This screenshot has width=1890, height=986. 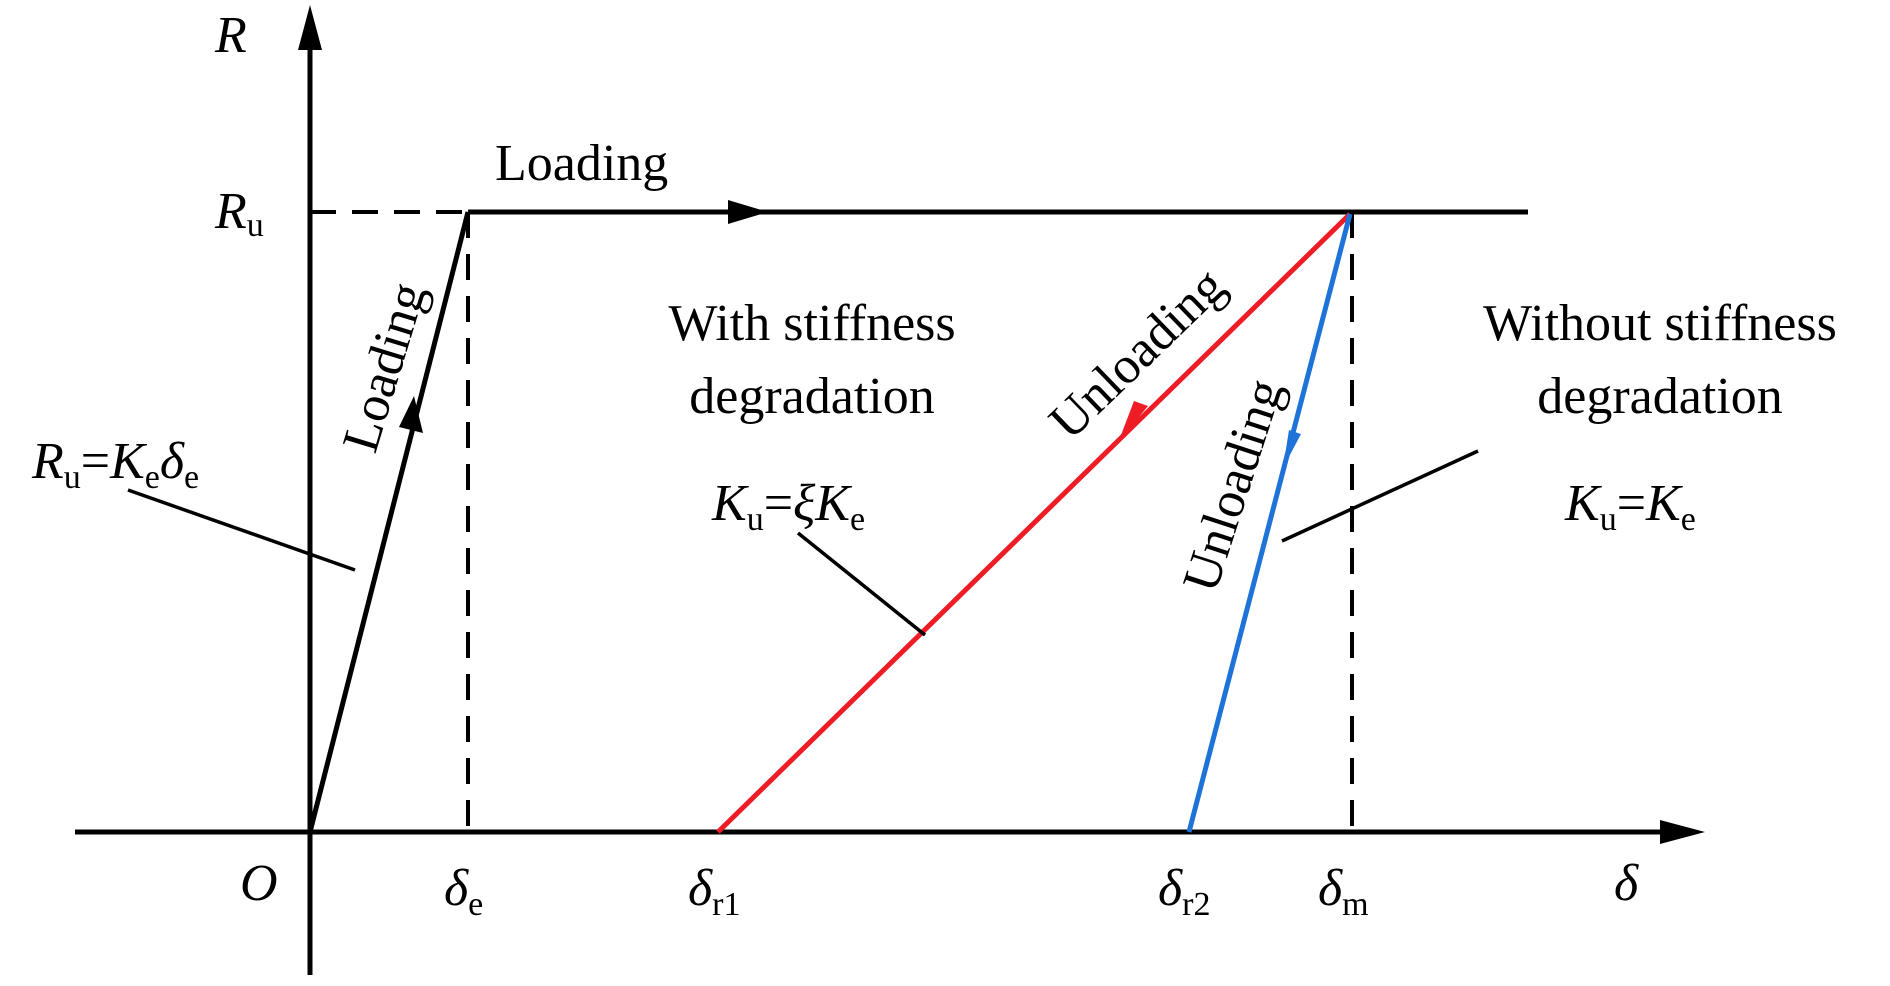 I want to click on eq3-K2: K, so click(x=1664, y=503).